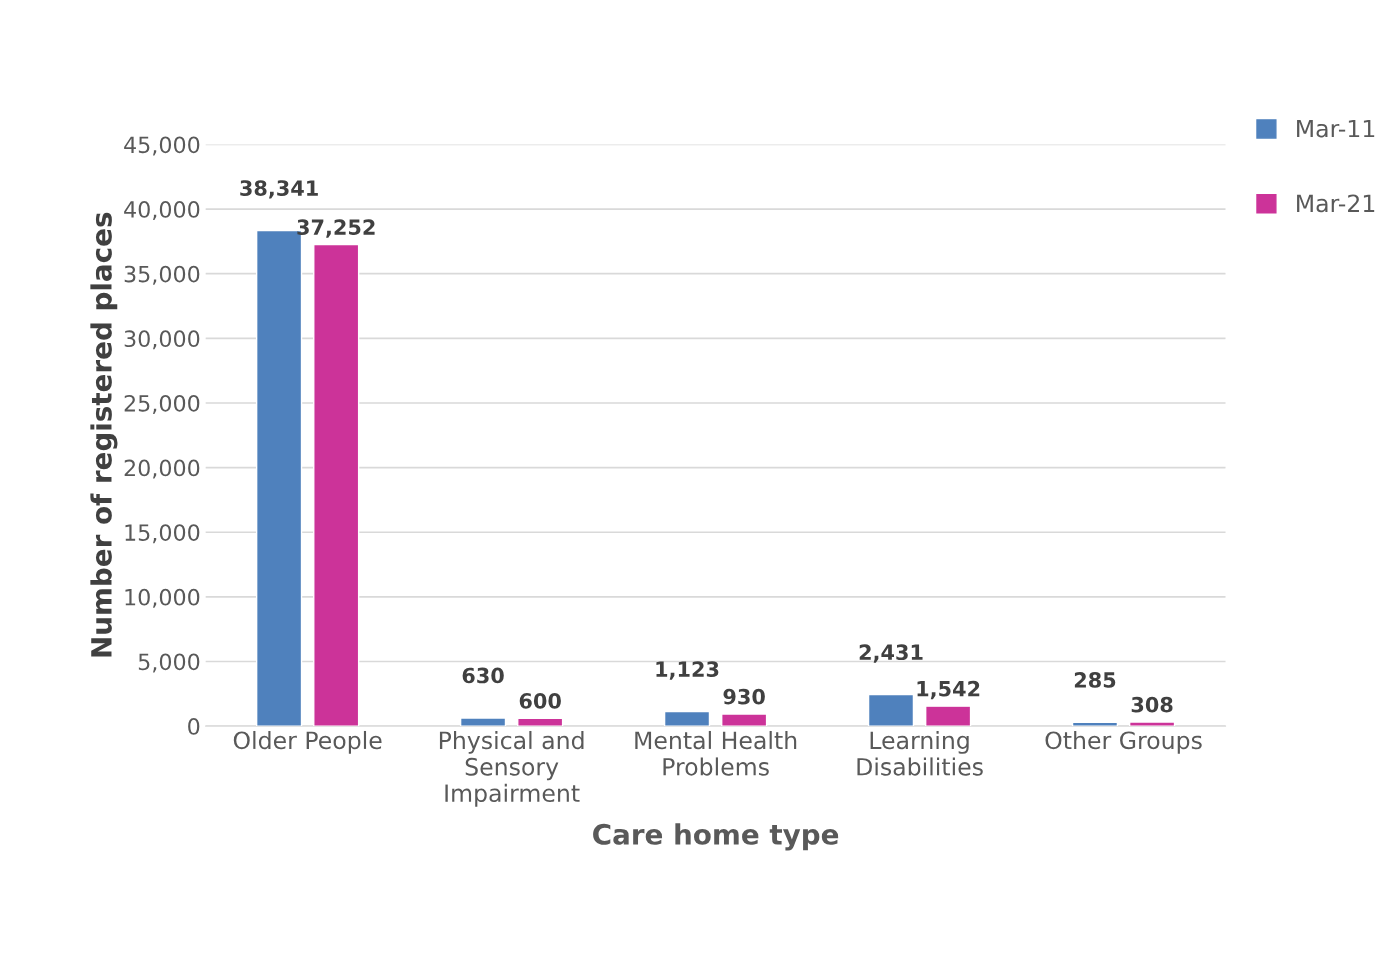  Describe the element at coordinates (162, 275) in the screenshot. I see `y-tick-label: 35,000` at that location.